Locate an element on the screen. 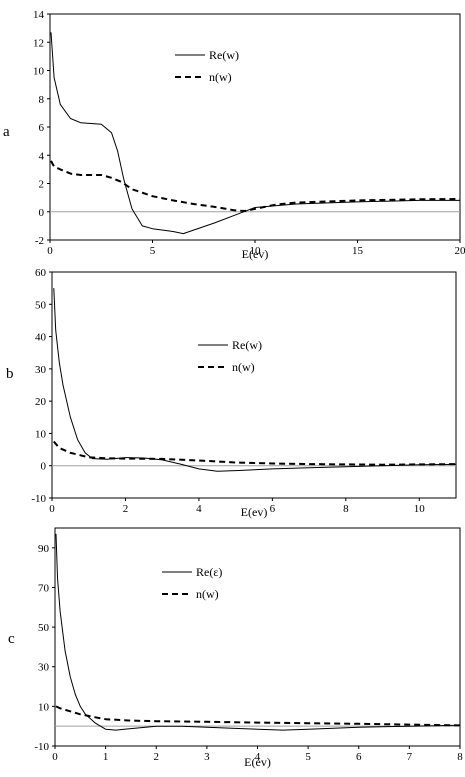 This screenshot has width=465, height=777. y-tick-label: 90 is located at coordinates (44, 549).